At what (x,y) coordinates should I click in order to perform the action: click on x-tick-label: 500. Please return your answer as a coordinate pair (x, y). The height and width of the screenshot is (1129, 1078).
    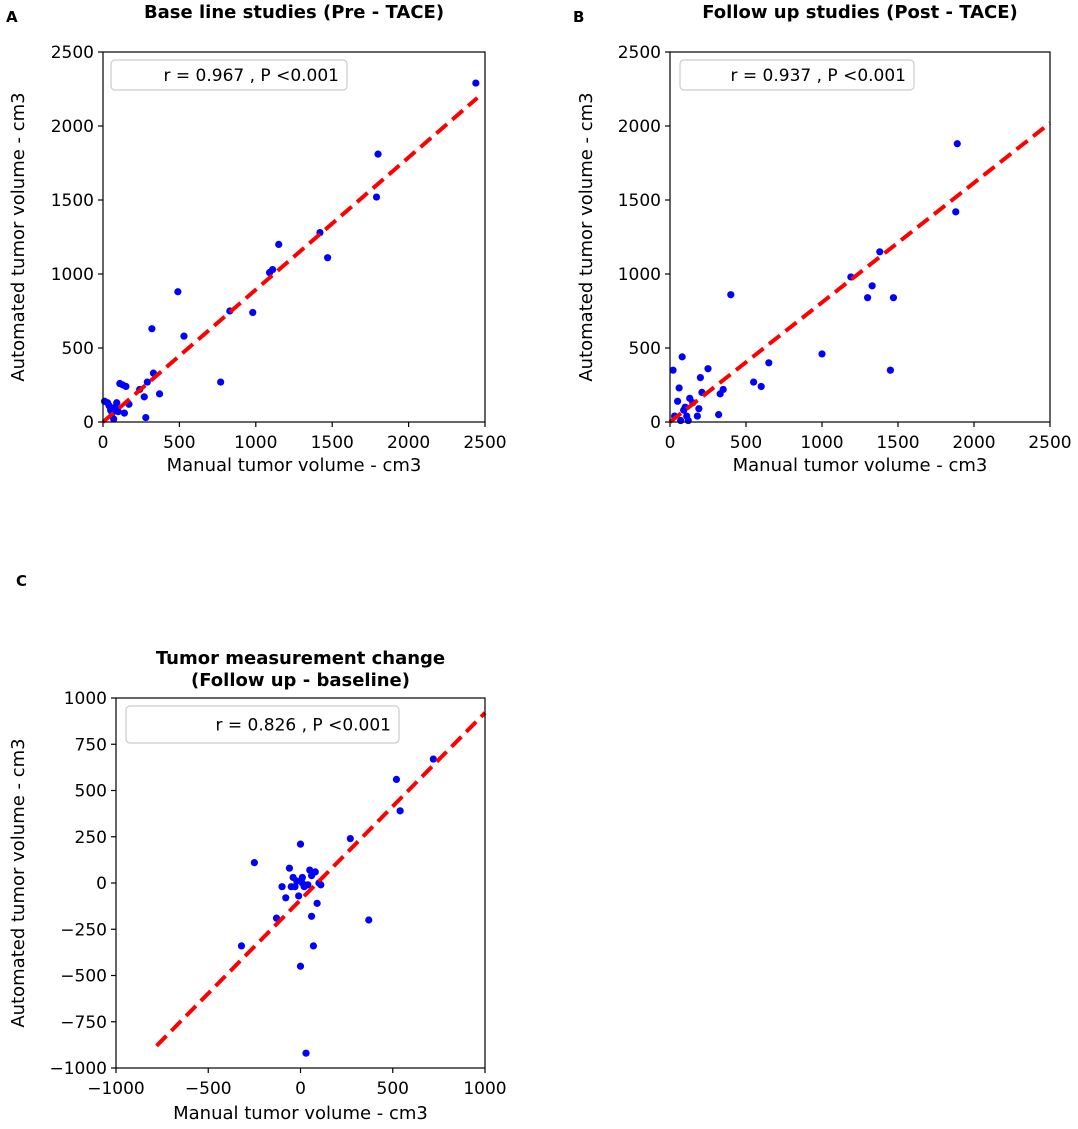
    Looking at the image, I should click on (179, 443).